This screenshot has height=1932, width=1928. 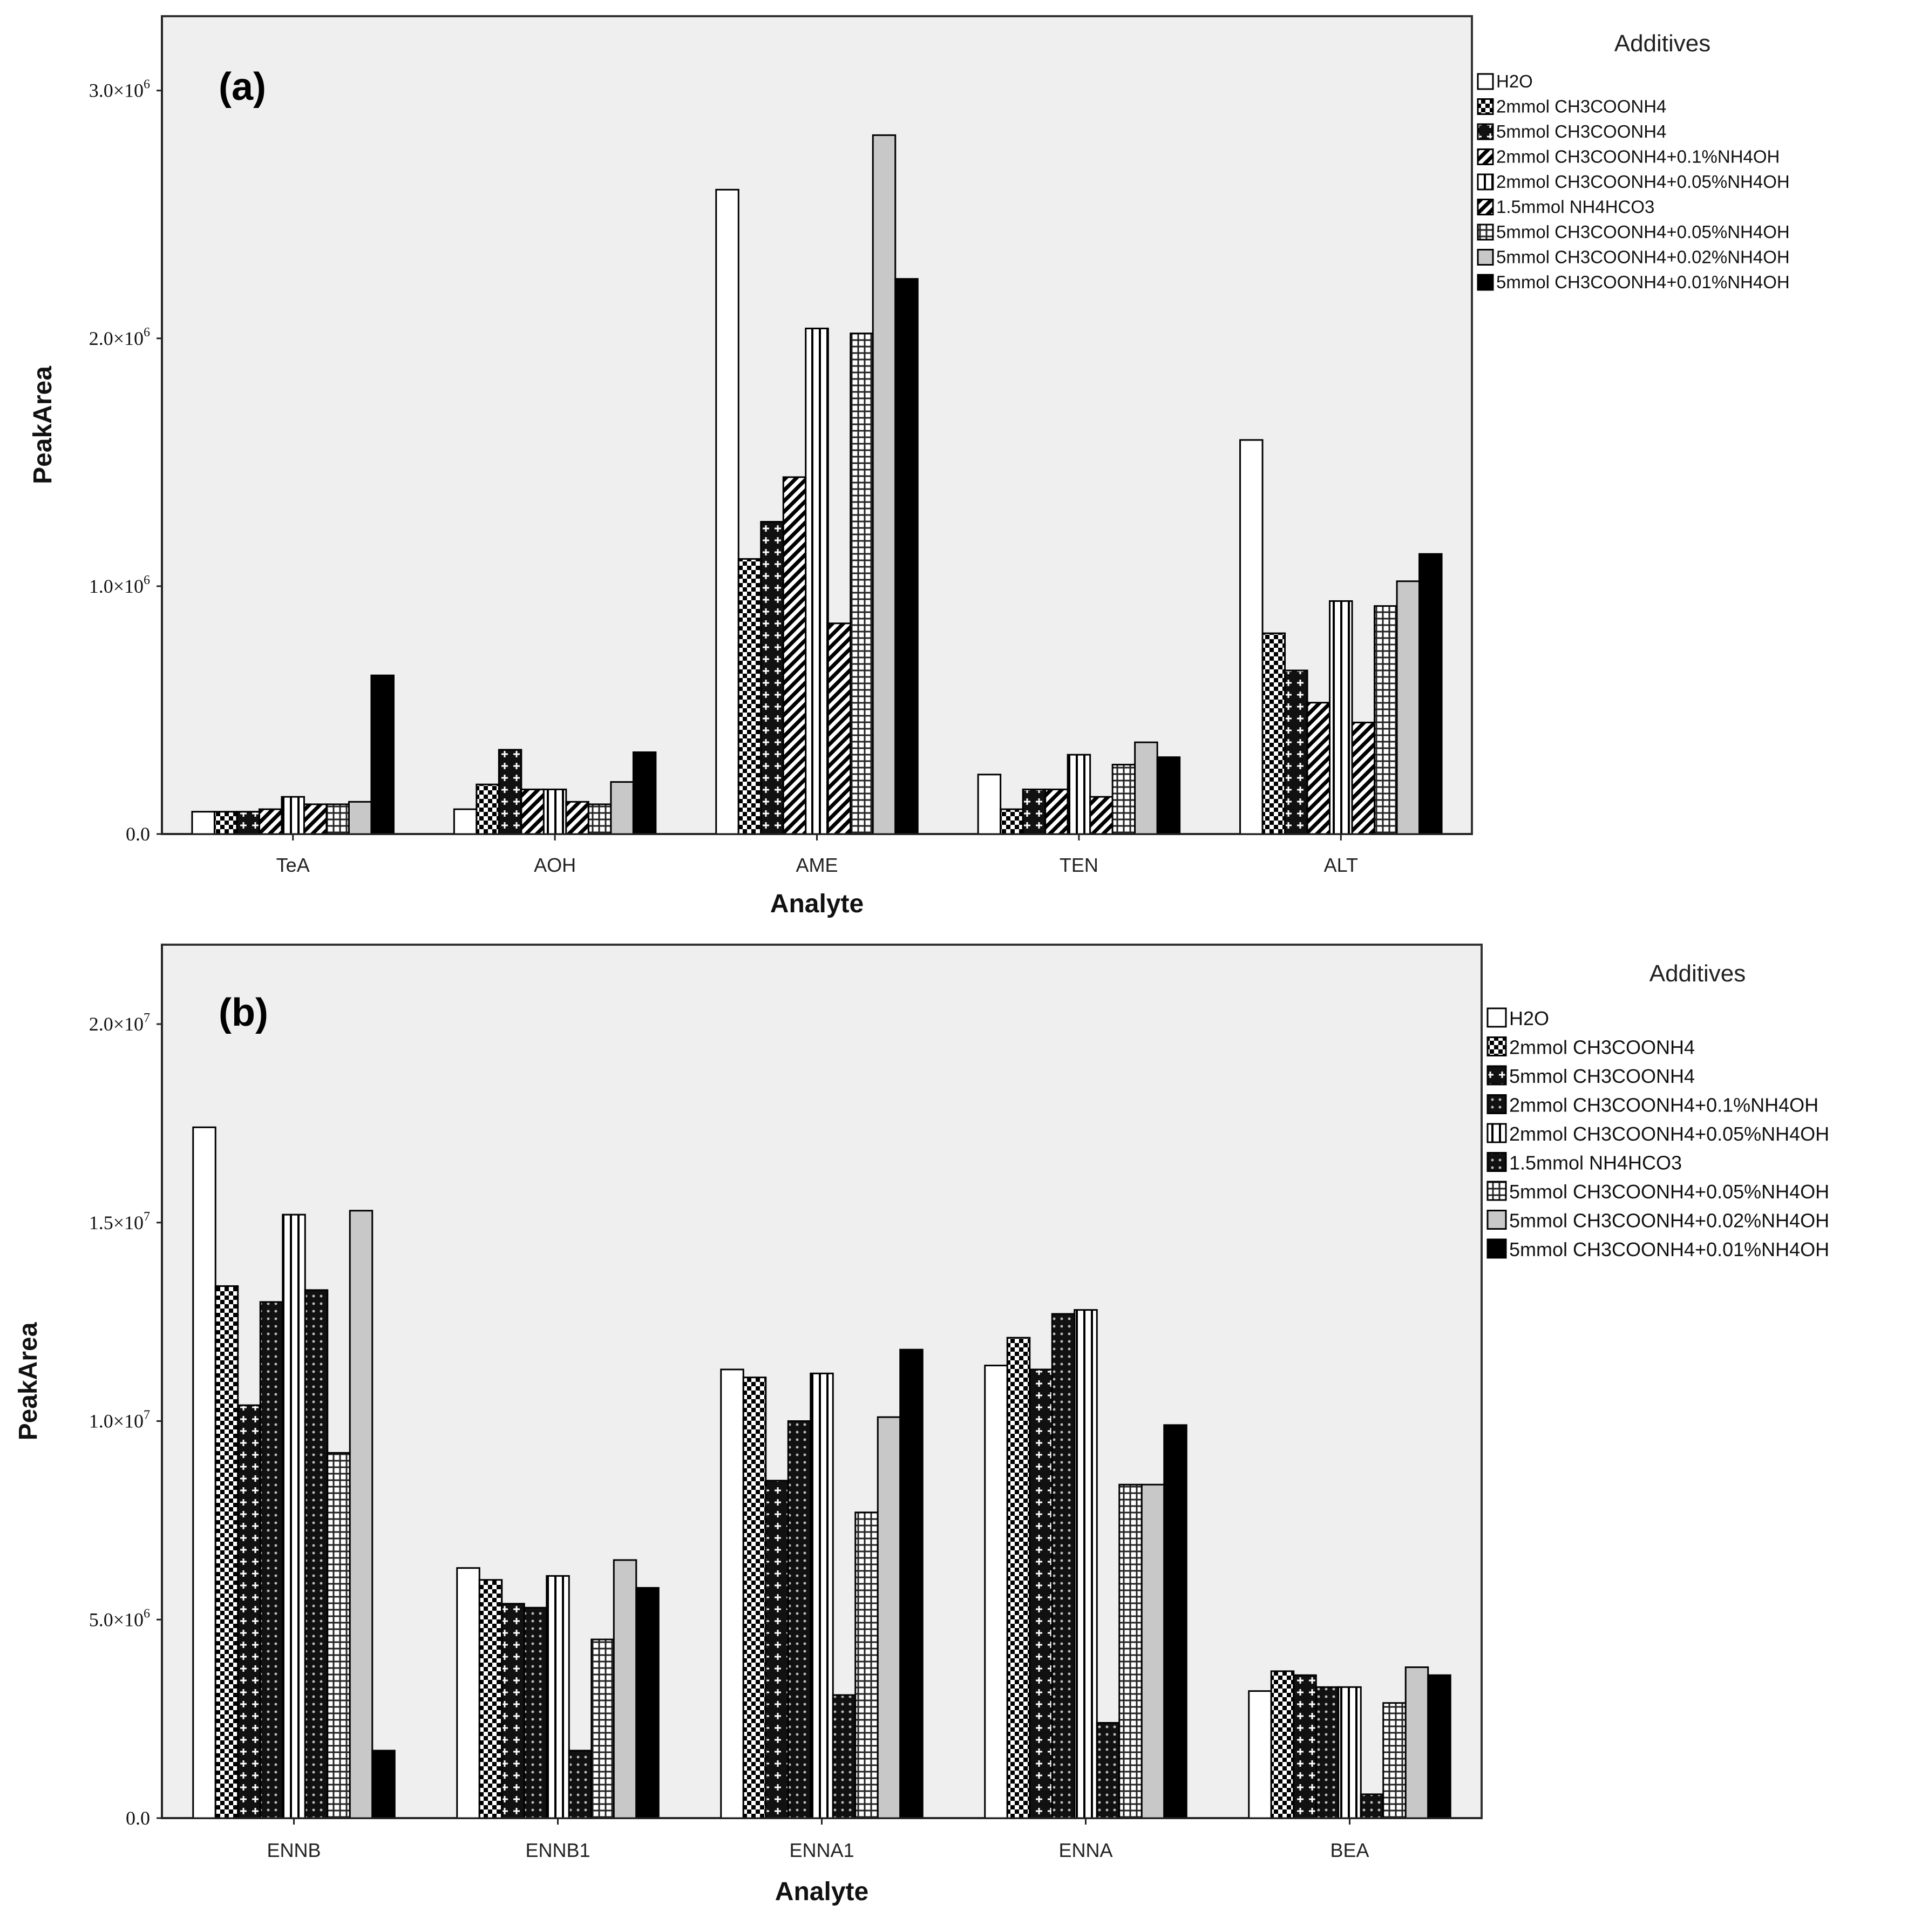 What do you see at coordinates (1168, 795) in the screenshot?
I see `bar-ten-5mmol-ch3coonh4-0-01-nh4oh` at bounding box center [1168, 795].